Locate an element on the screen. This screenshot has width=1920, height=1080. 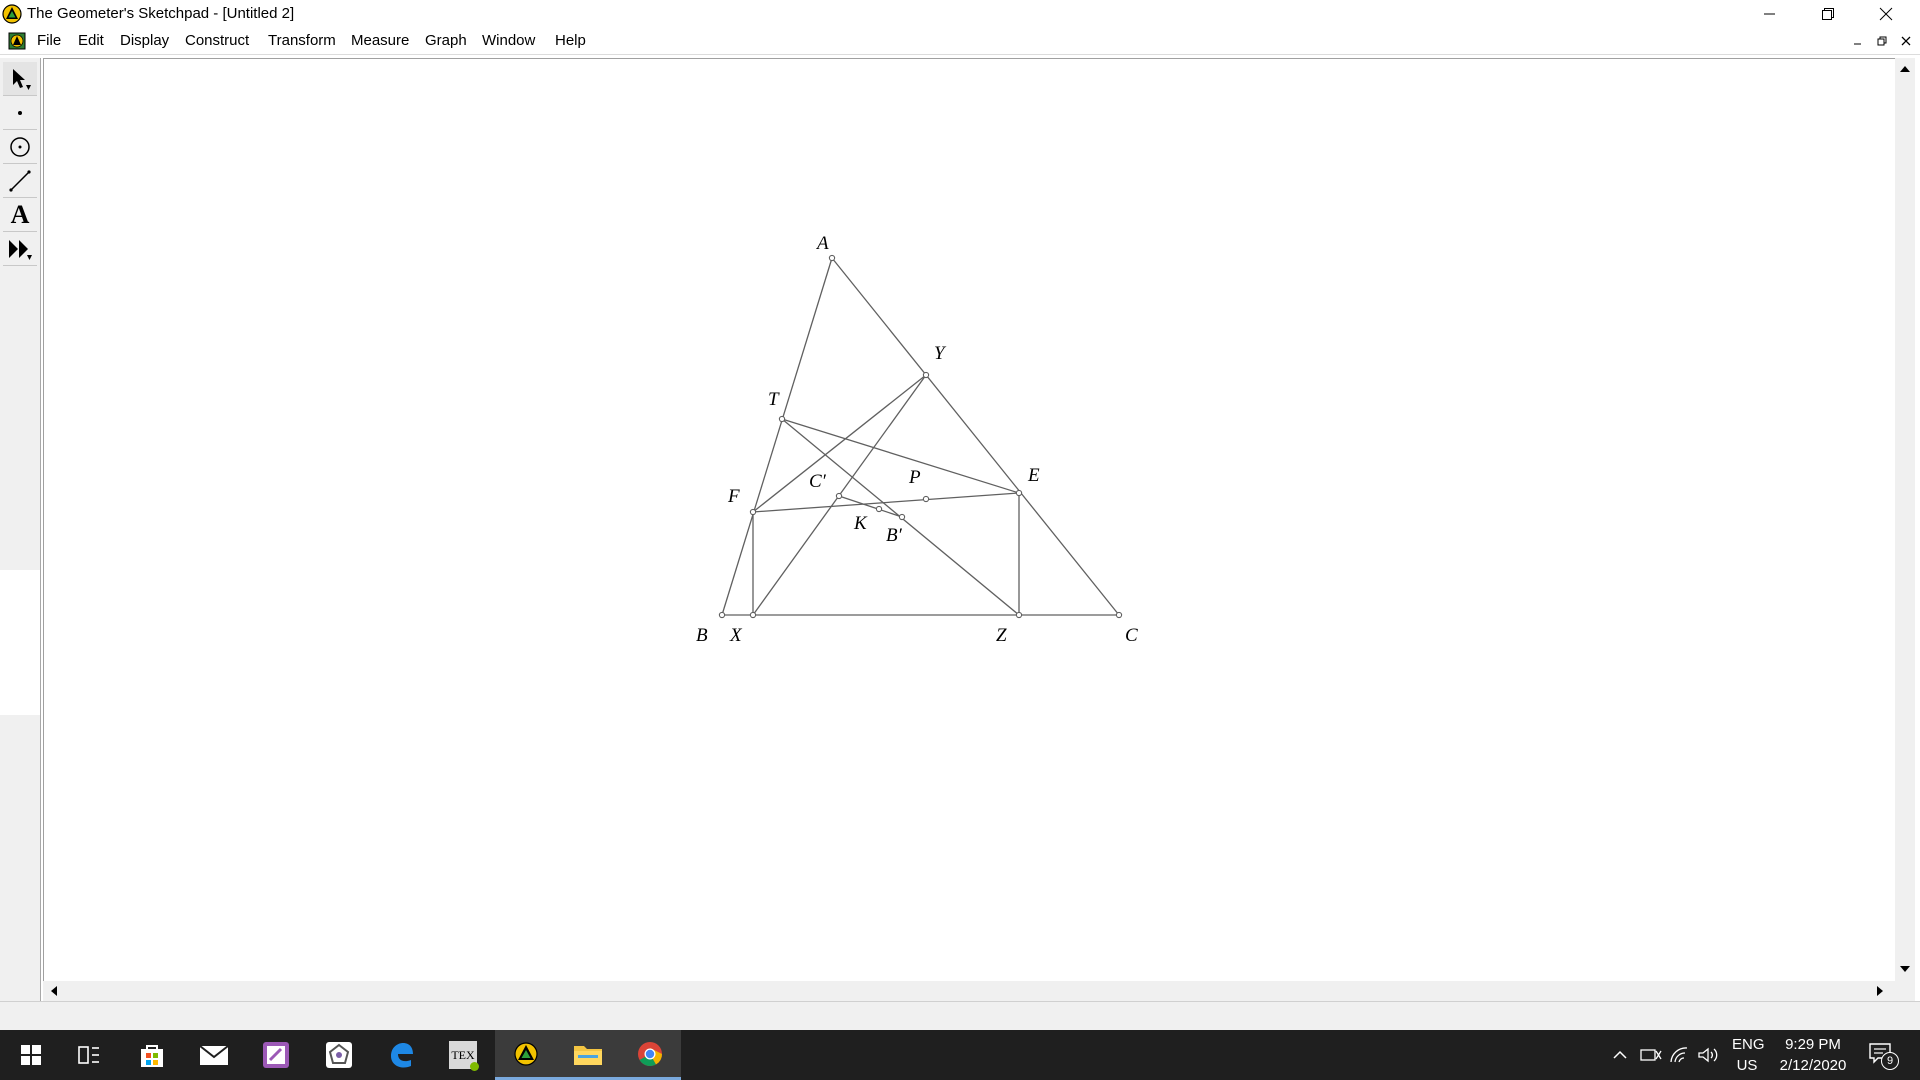
scroll-right-icon is located at coordinates (1879, 991).